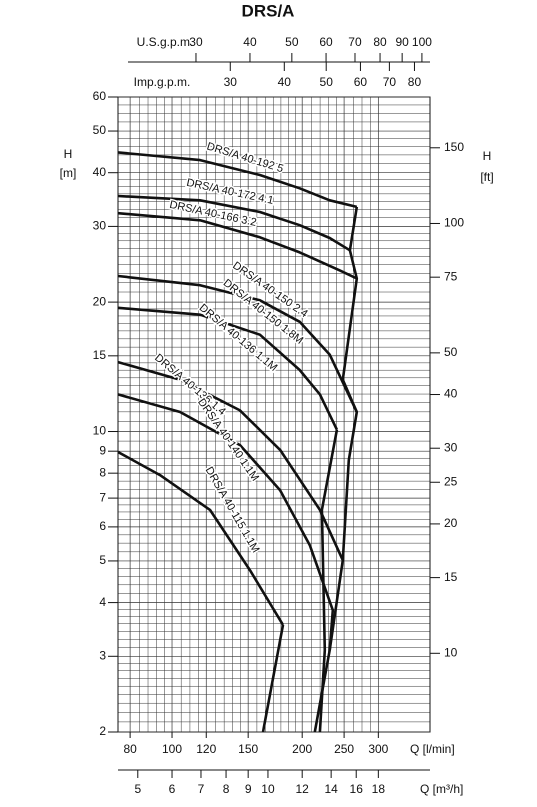 Image resolution: width=537 pixels, height=807 pixels. Describe the element at coordinates (268, 789) in the screenshot. I see `x2-tick-label: 10` at that location.